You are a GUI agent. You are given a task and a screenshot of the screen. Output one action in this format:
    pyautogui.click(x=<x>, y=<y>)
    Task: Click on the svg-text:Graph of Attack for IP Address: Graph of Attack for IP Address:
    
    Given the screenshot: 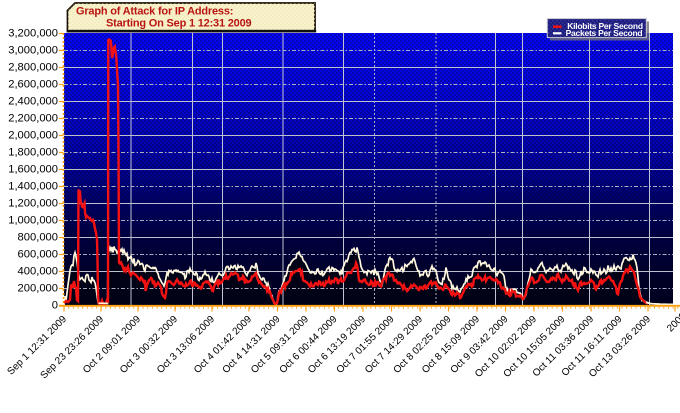 What is the action you would take?
    pyautogui.click(x=154, y=12)
    